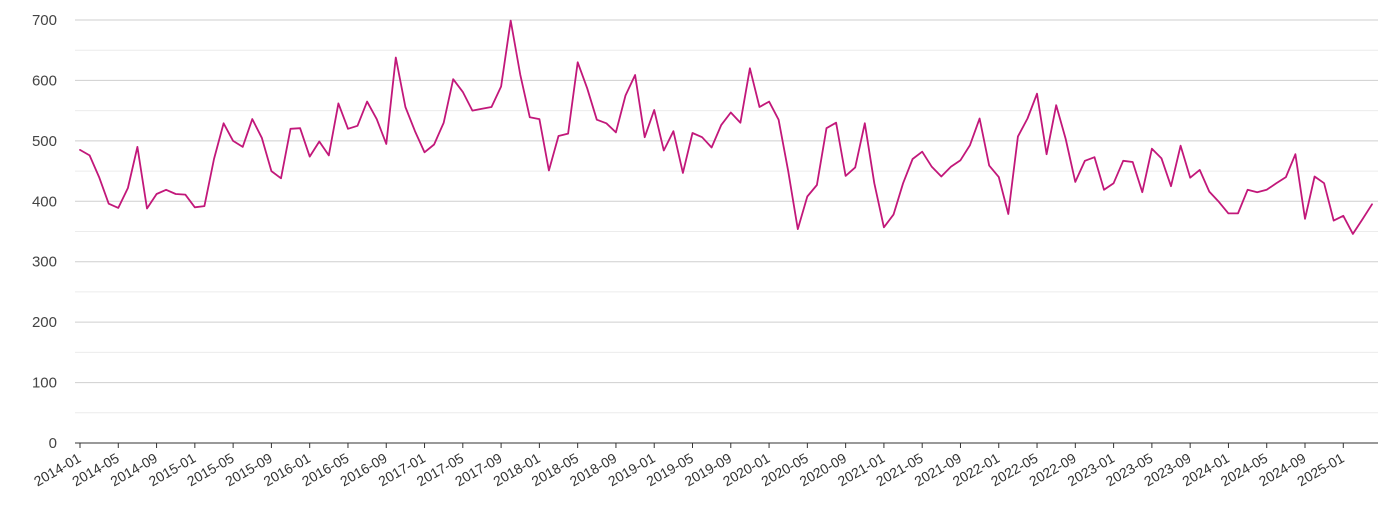 This screenshot has width=1390, height=510. Describe the element at coordinates (44, 141) in the screenshot. I see `y-tick-label: 500` at that location.